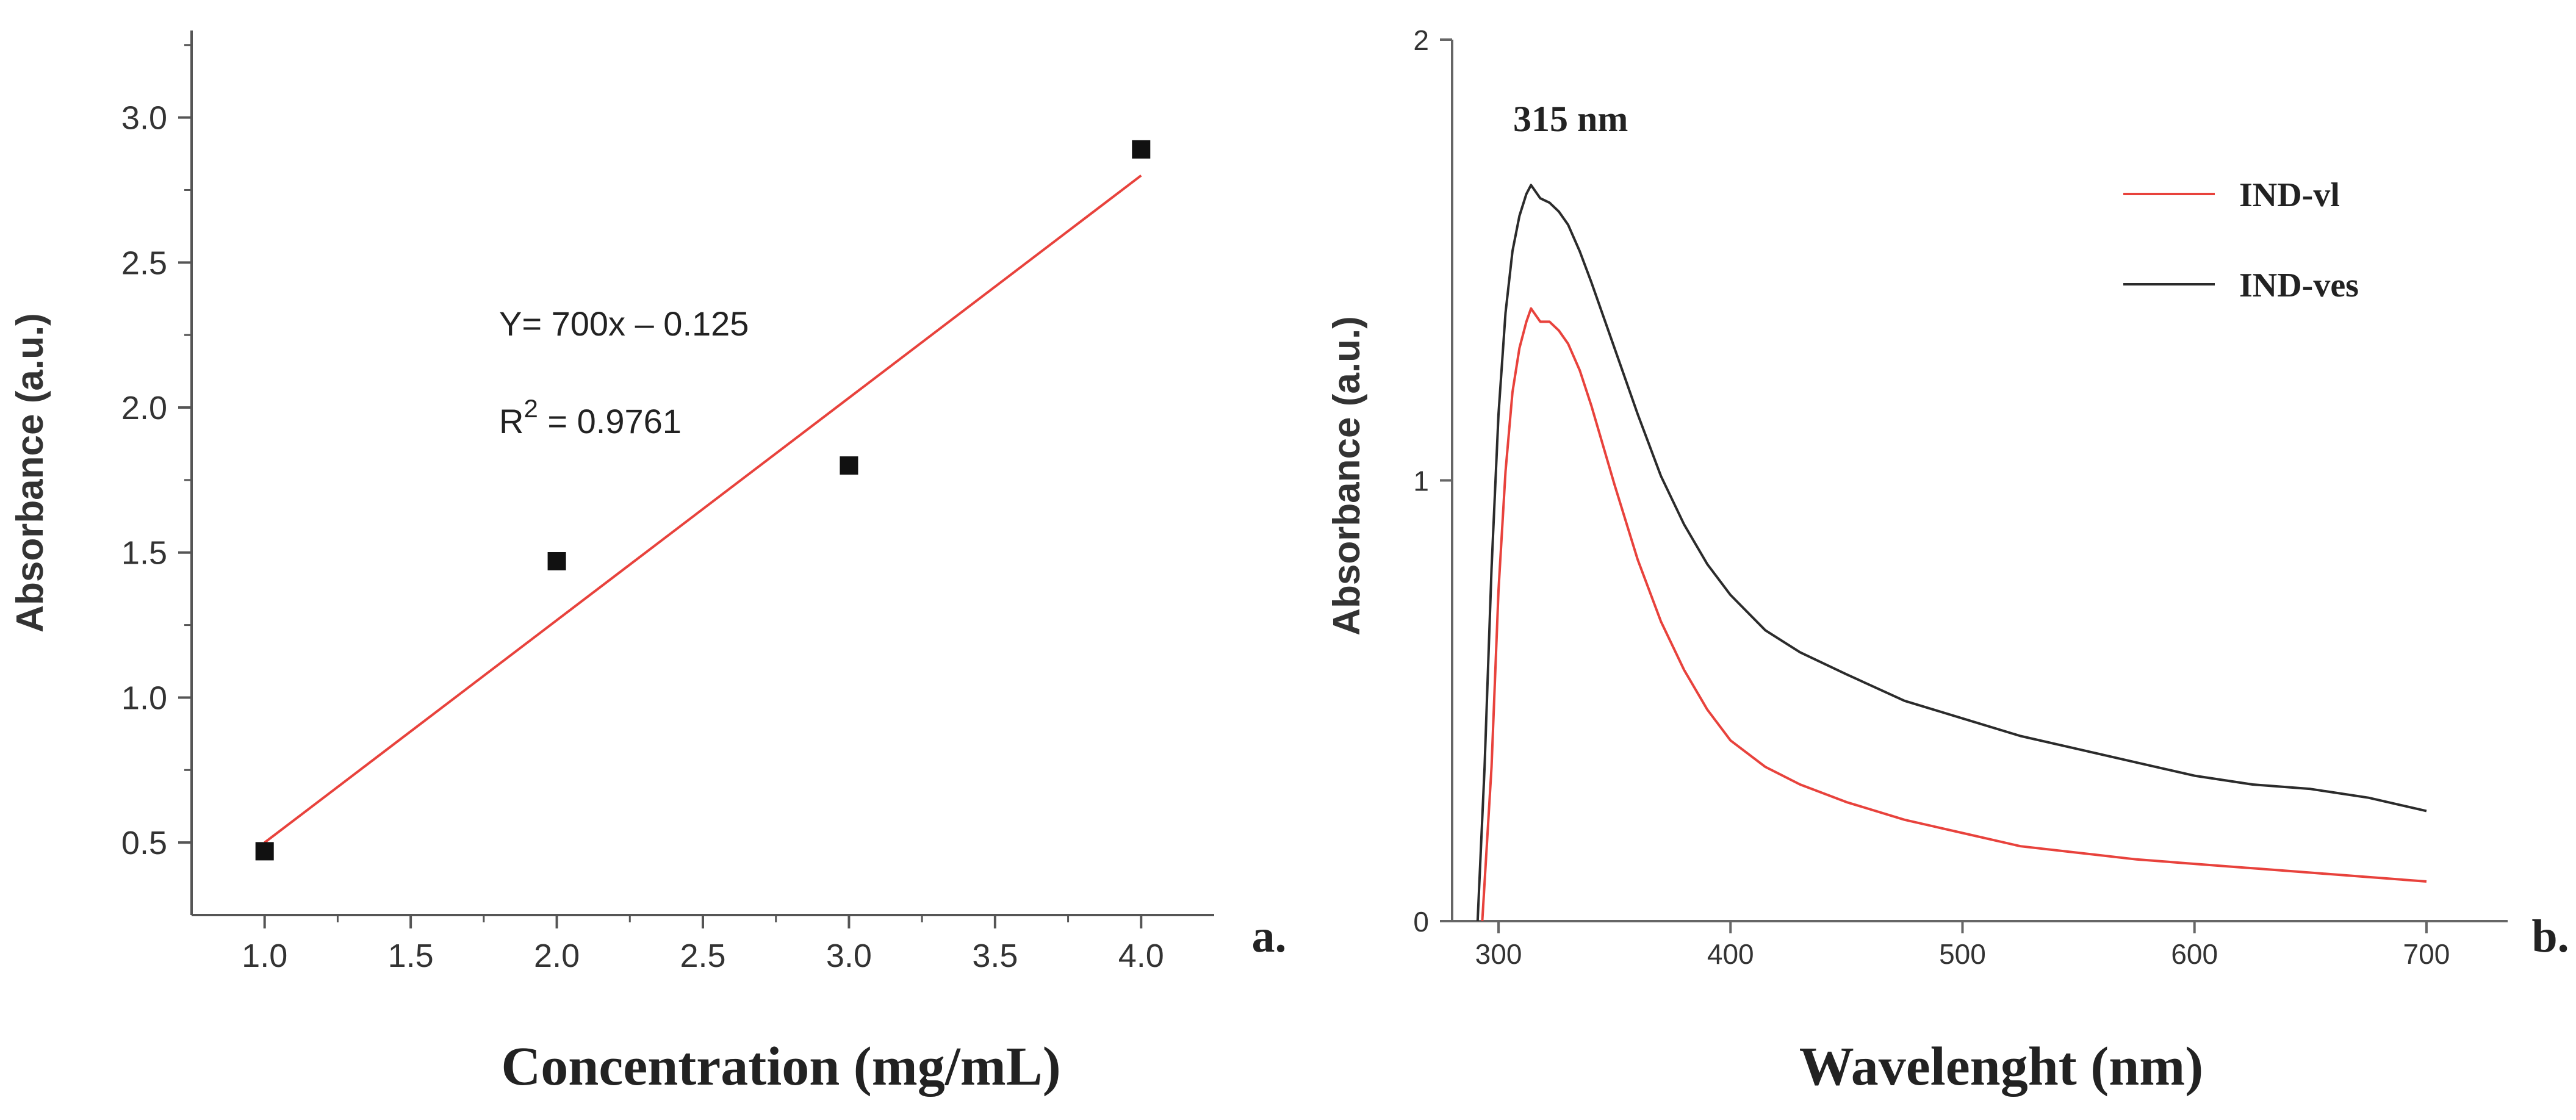 The image size is (2576, 1120). What do you see at coordinates (1421, 40) in the screenshot?
I see `panel-b-y-tick-label: 2` at bounding box center [1421, 40].